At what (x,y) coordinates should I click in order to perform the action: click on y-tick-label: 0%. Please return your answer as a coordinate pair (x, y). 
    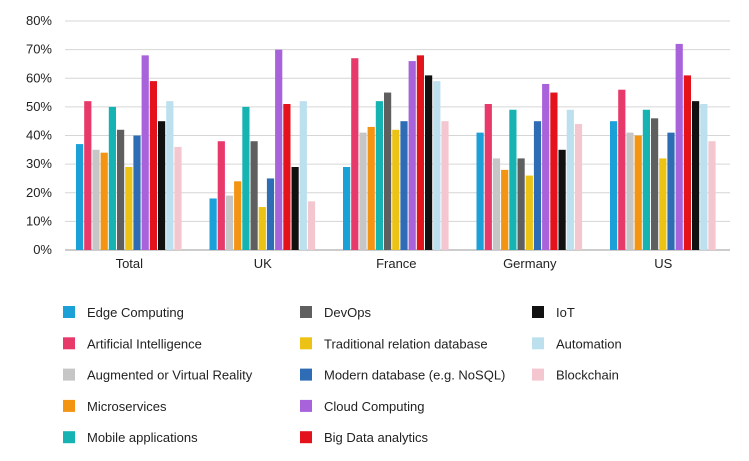
    Looking at the image, I should click on (42, 249).